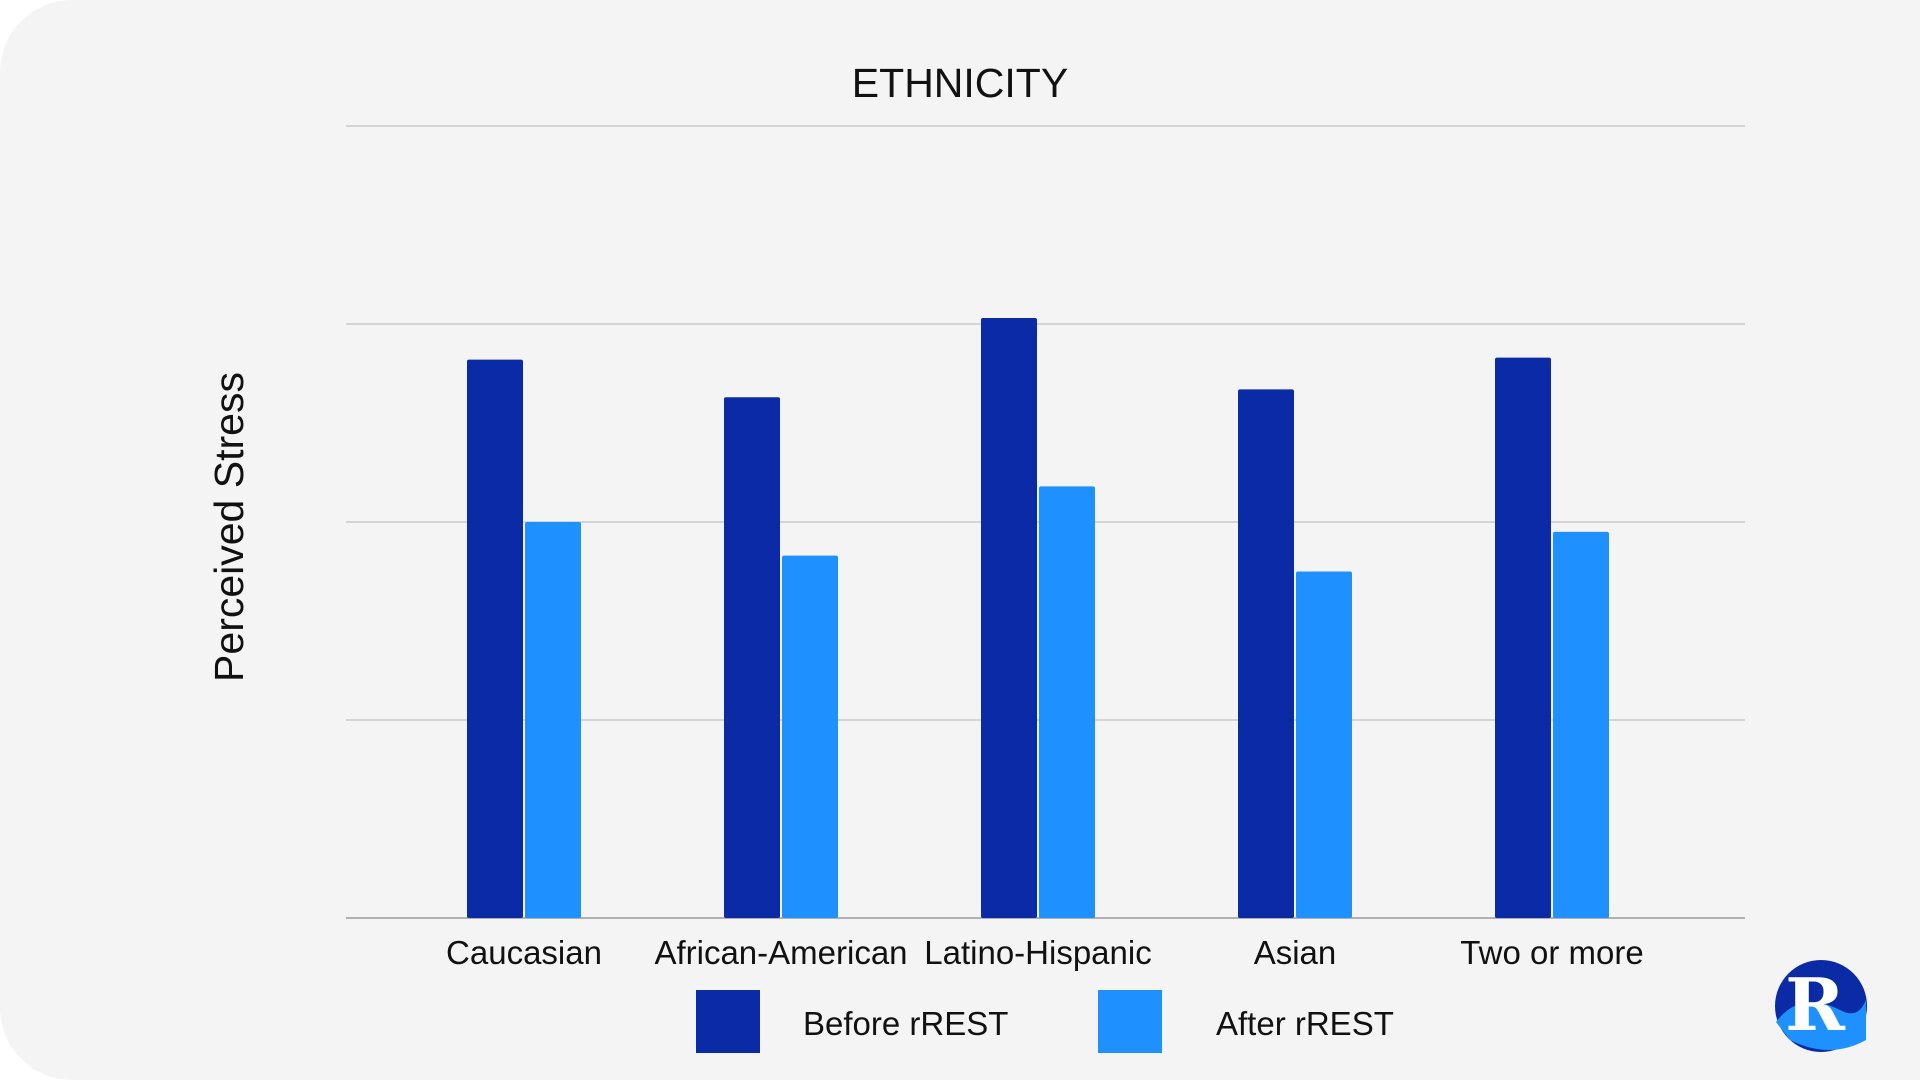 The width and height of the screenshot is (1920, 1080). Describe the element at coordinates (1821, 1025) in the screenshot. I see `logo-wave` at that location.